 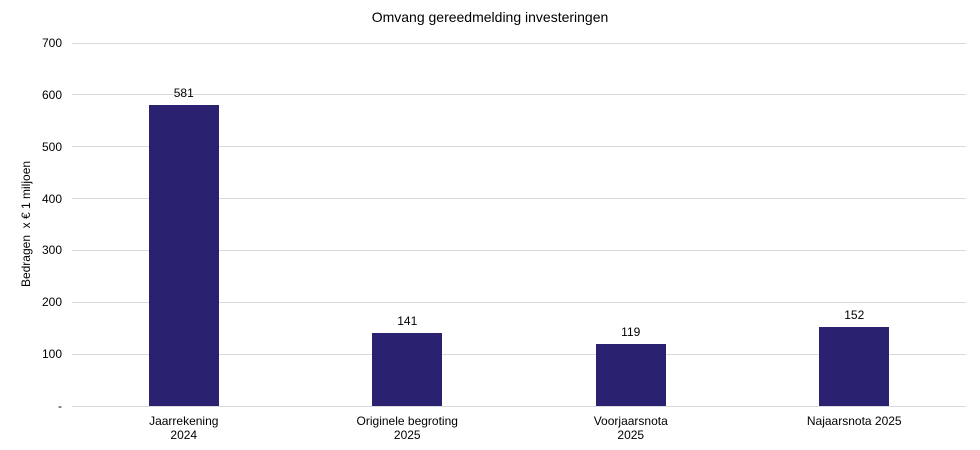 What do you see at coordinates (51, 94) in the screenshot?
I see `y-tick-label: 600` at bounding box center [51, 94].